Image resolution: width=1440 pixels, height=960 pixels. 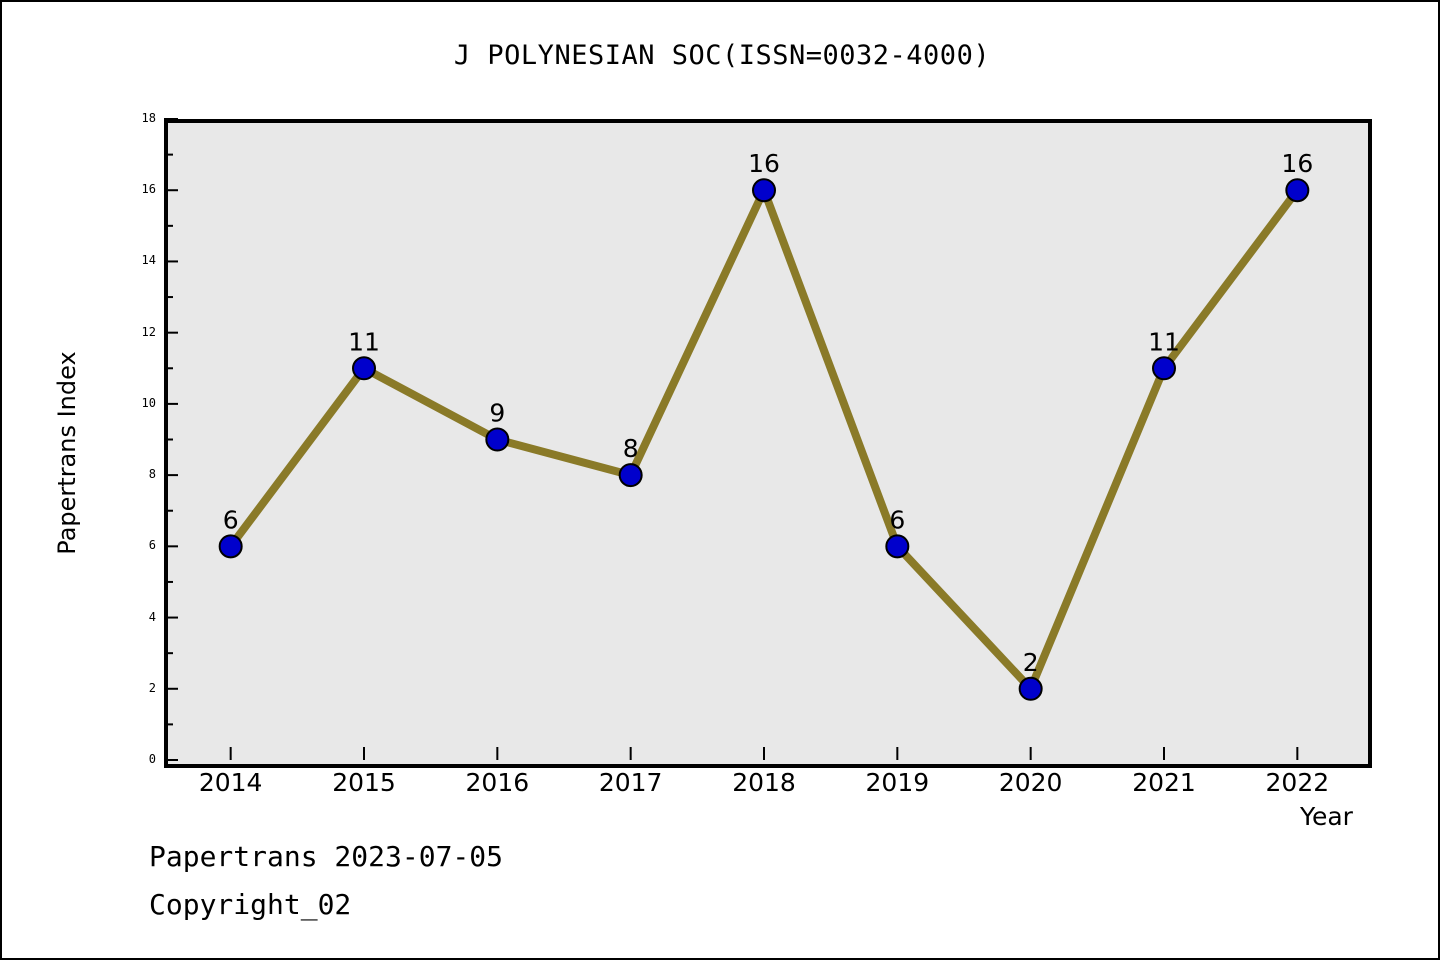 What do you see at coordinates (326, 856) in the screenshot?
I see `footer-source-line: Papertrans 2023-07-05` at bounding box center [326, 856].